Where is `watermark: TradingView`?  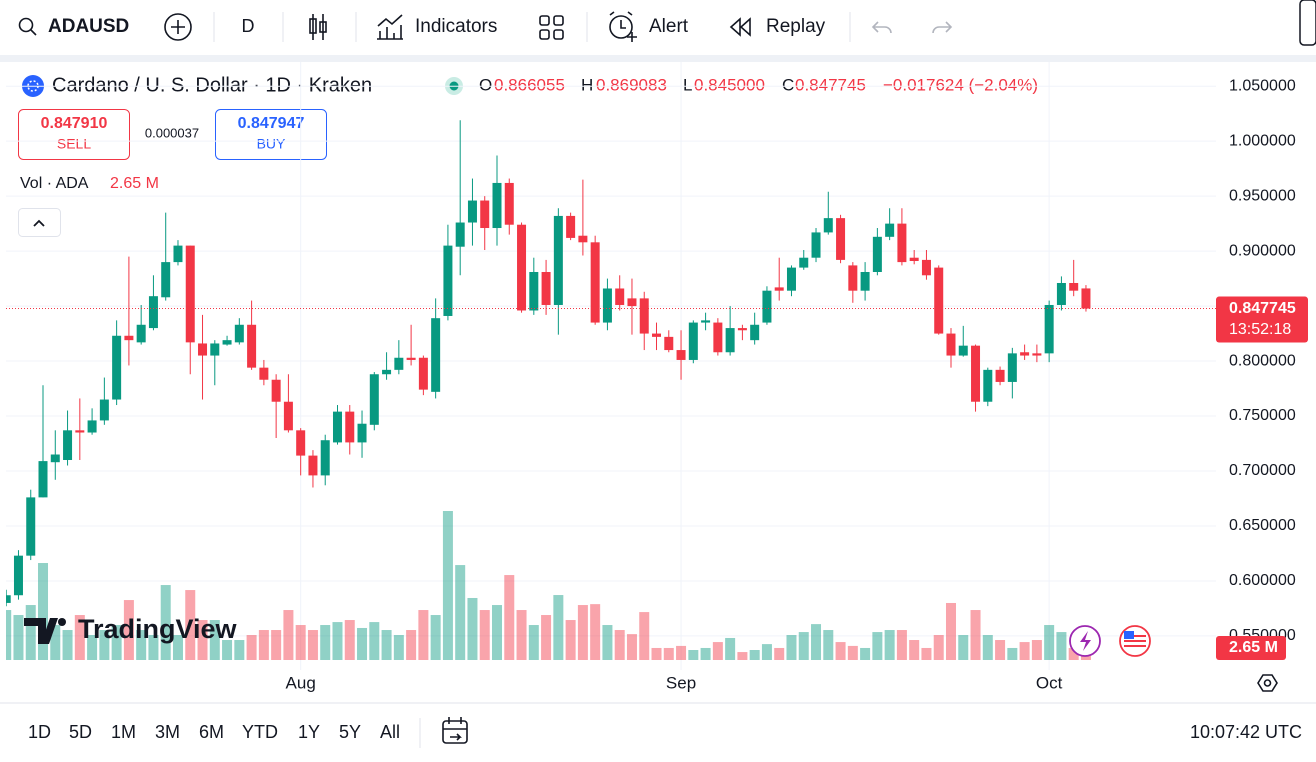
watermark: TradingView is located at coordinates (131, 629).